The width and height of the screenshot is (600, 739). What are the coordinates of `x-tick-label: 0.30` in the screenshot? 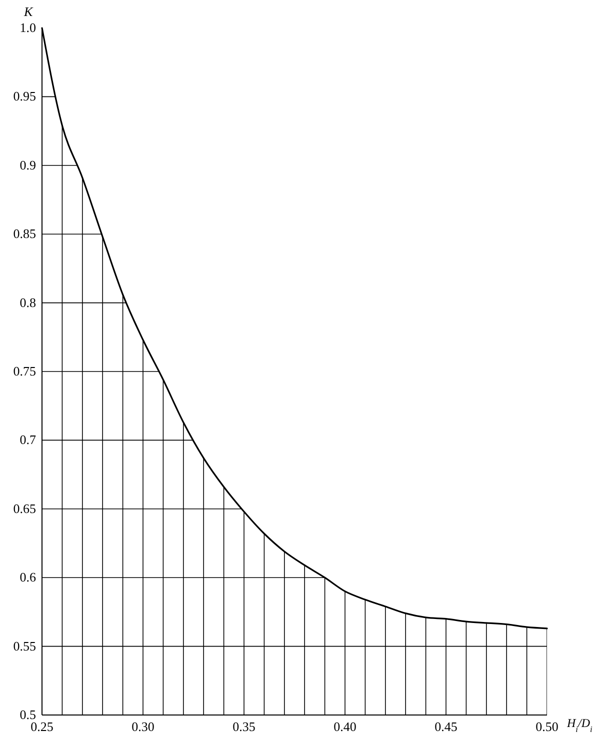 It's located at (143, 726).